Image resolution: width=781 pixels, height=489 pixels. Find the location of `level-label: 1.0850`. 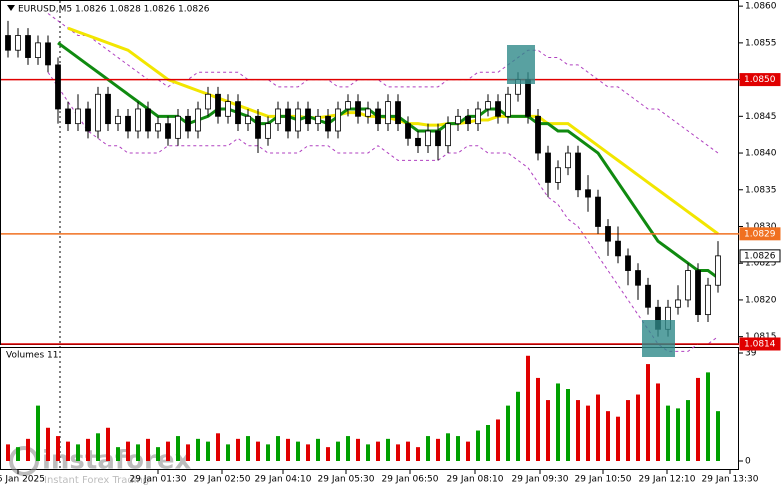

level-label: 1.0850 is located at coordinates (760, 80).